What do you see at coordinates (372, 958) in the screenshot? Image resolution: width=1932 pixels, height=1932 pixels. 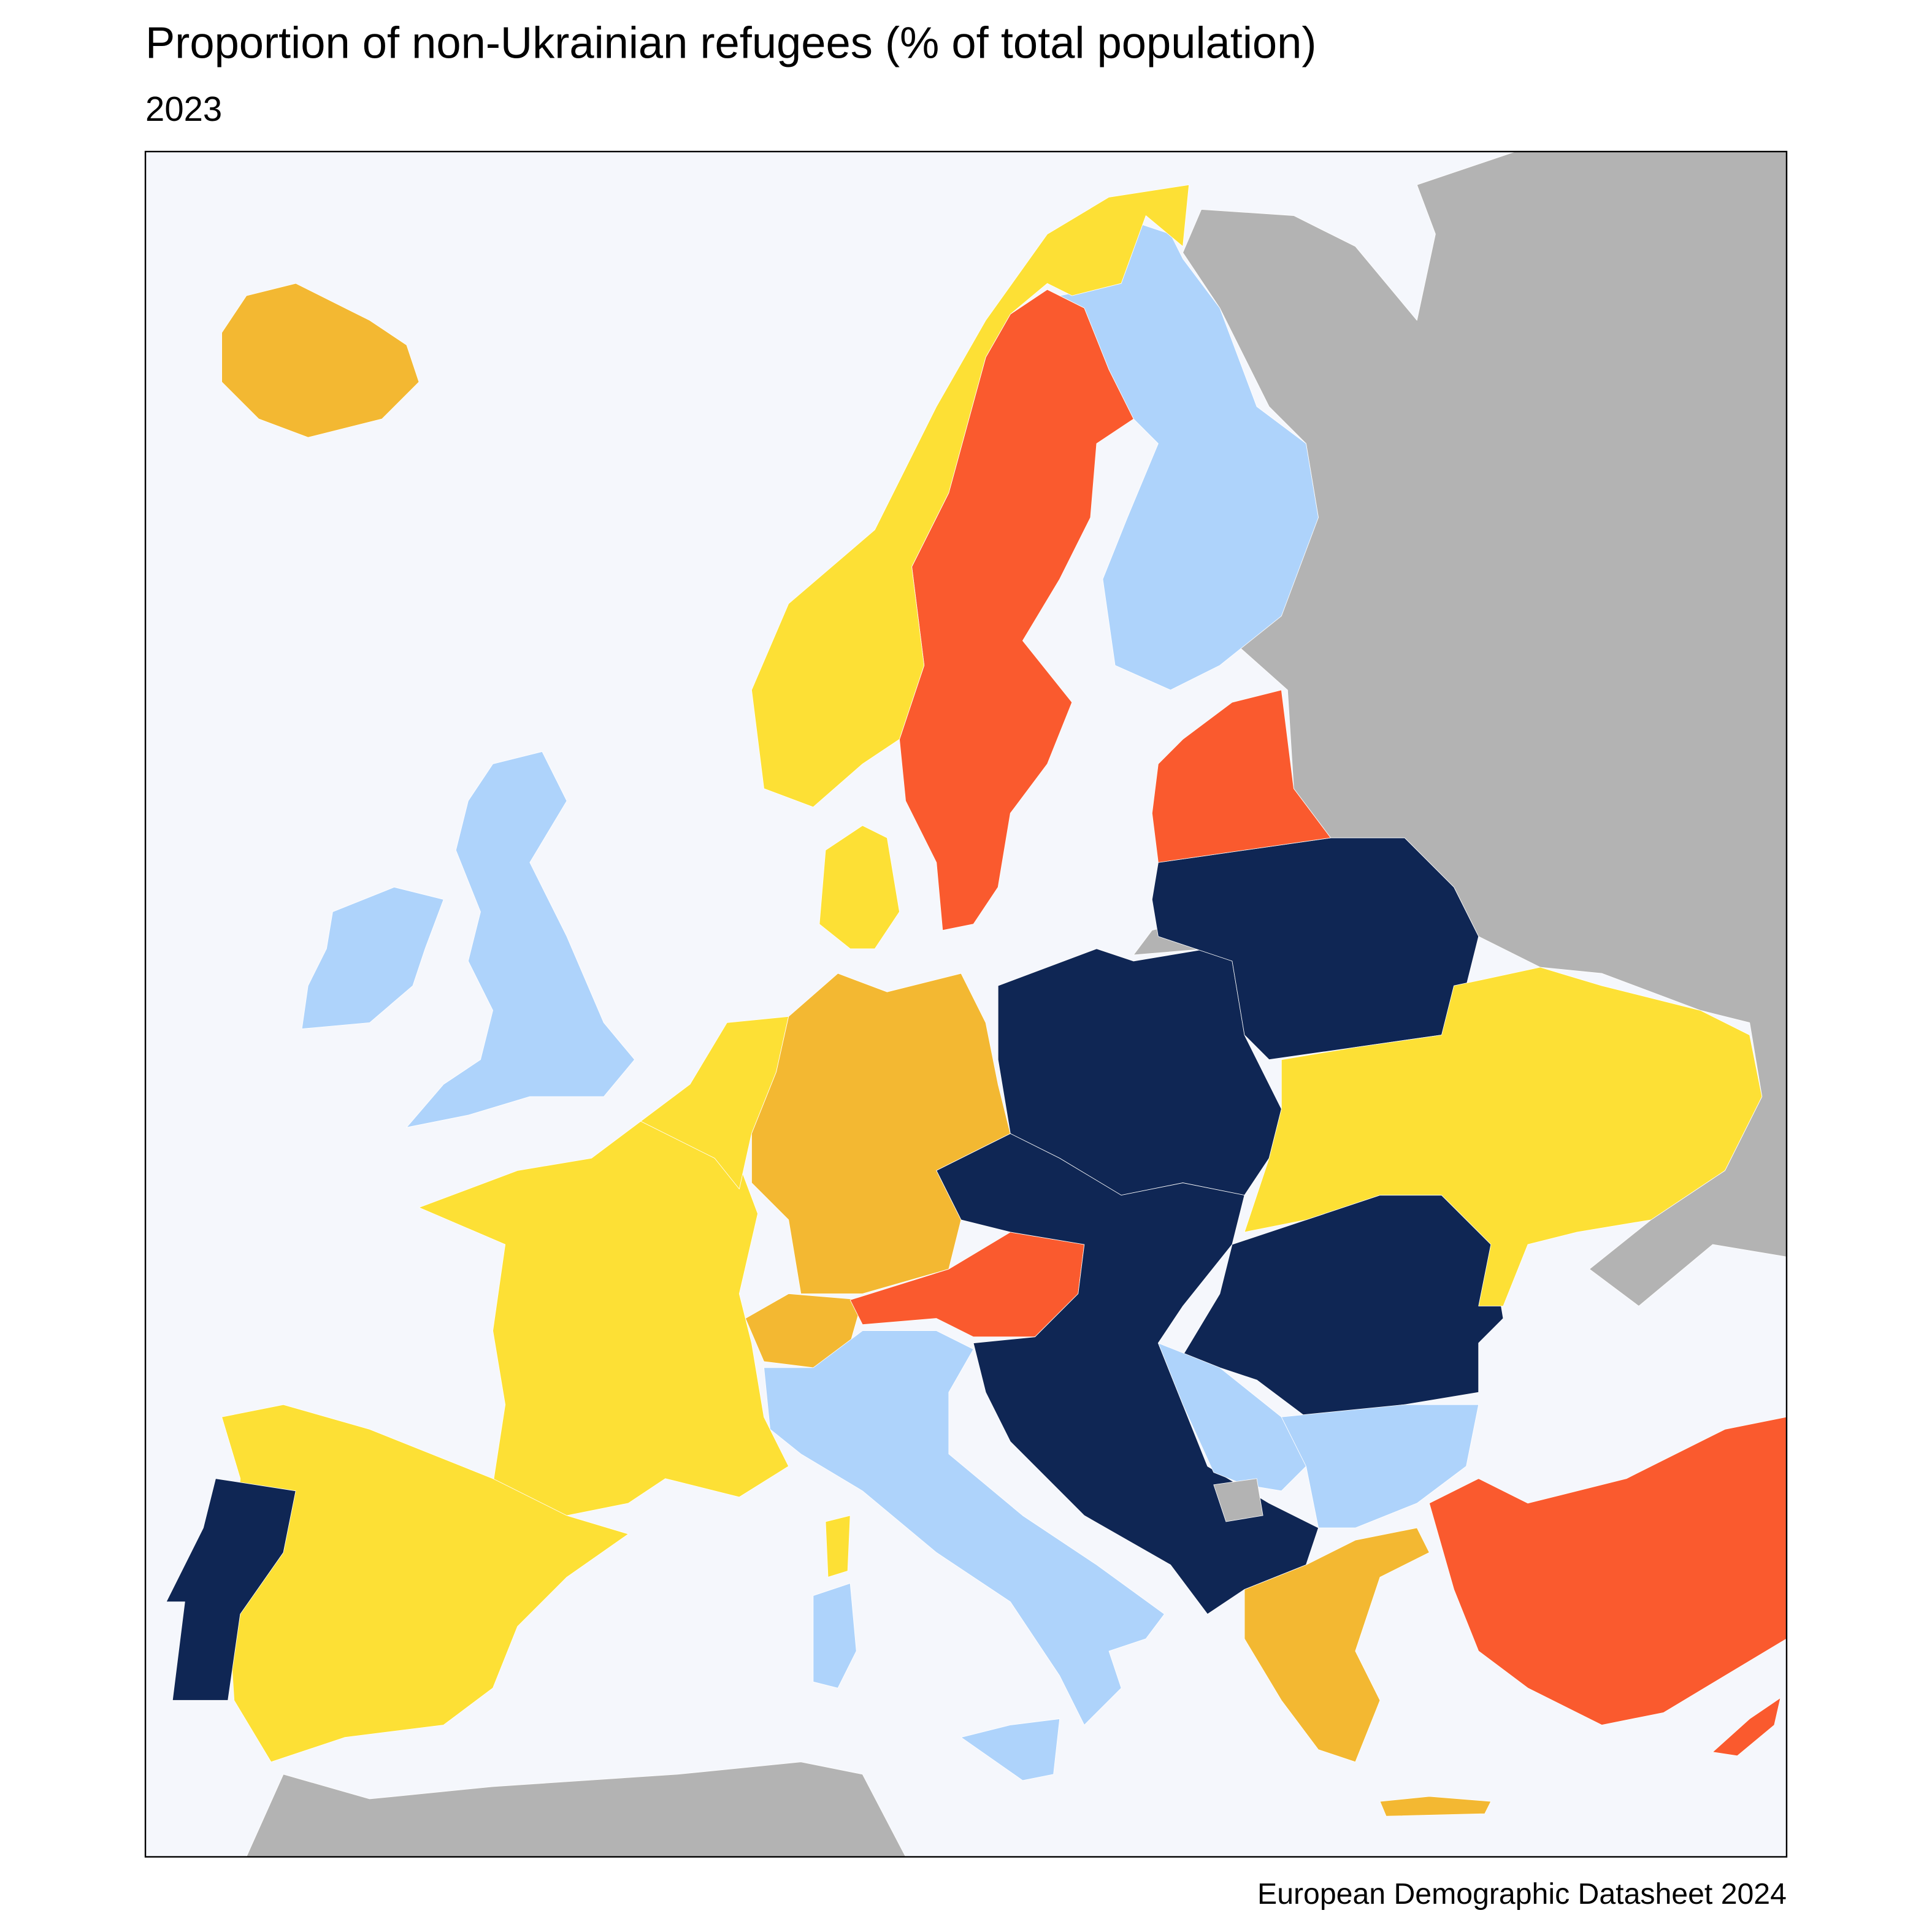 I see `region-ireland` at bounding box center [372, 958].